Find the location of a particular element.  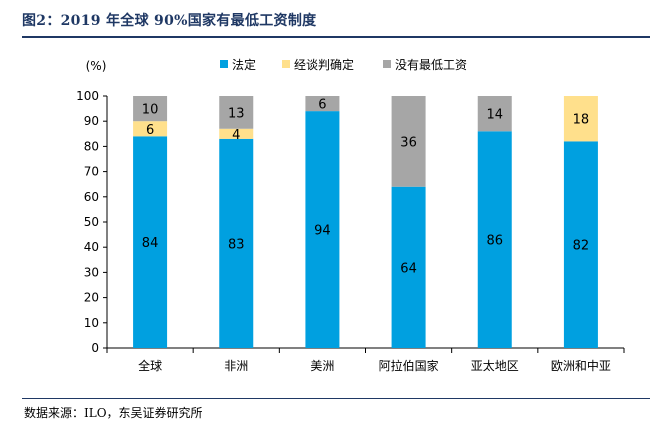

data-label: 13 is located at coordinates (236, 113).